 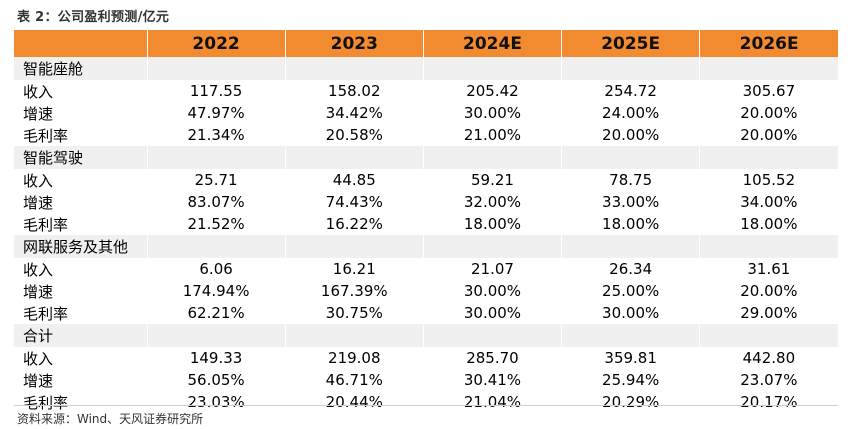 What do you see at coordinates (769, 358) in the screenshot?
I see `table-cell: 442.80` at bounding box center [769, 358].